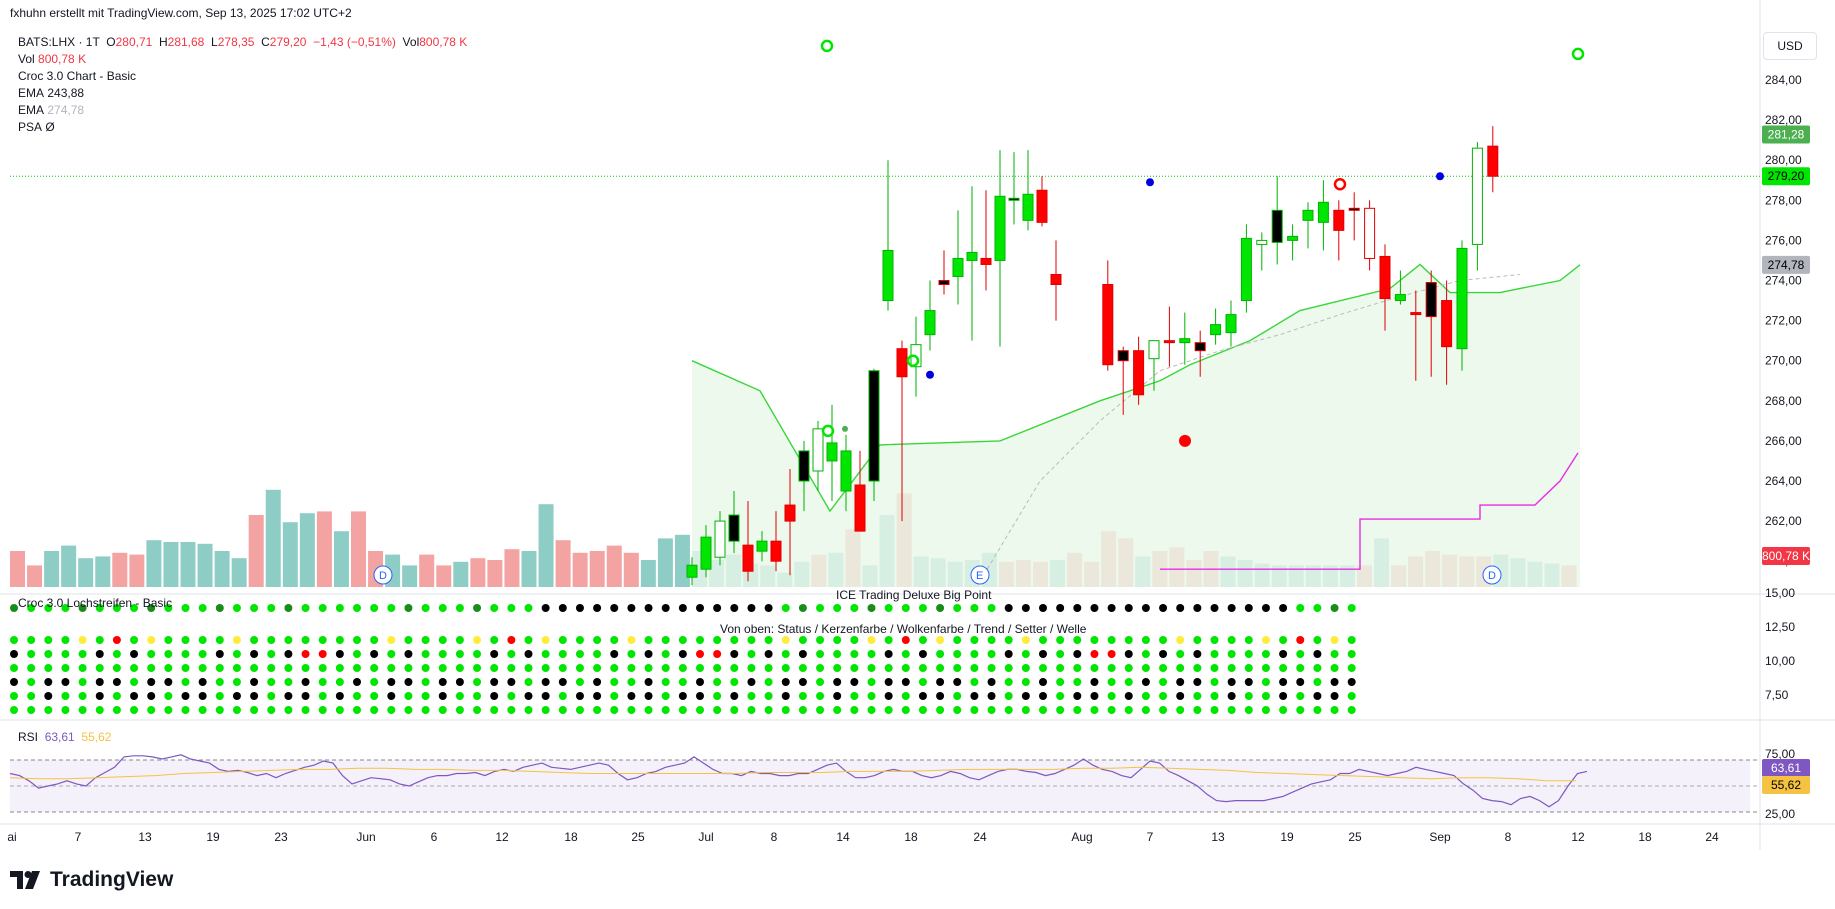 The height and width of the screenshot is (909, 1835). I want to click on croc-indicator-row: Croc 3.0 Chart - Basic, so click(77, 76).